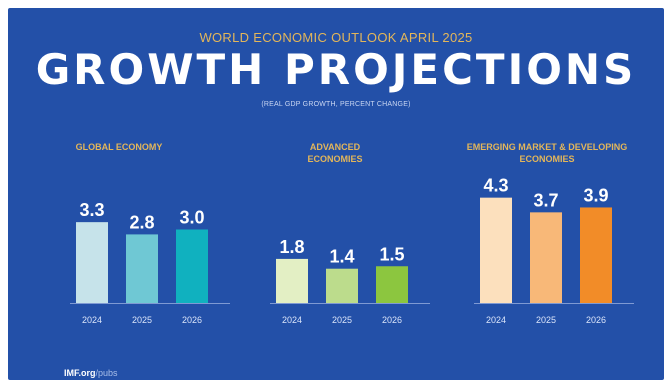 This screenshot has height=385, width=672. I want to click on value-label-global-2025: 2.8, so click(141, 222).